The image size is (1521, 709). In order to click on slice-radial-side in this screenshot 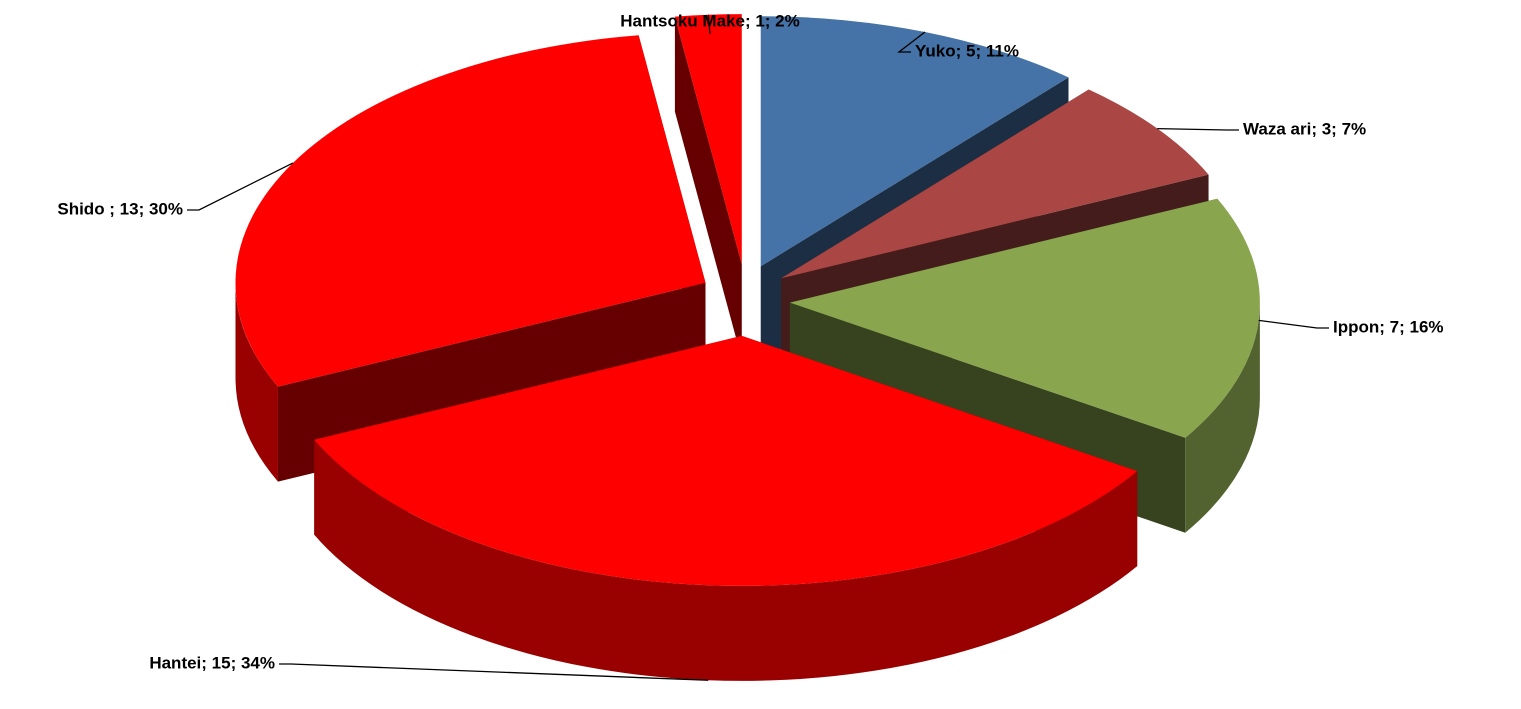, I will do `click(708, 188)`.